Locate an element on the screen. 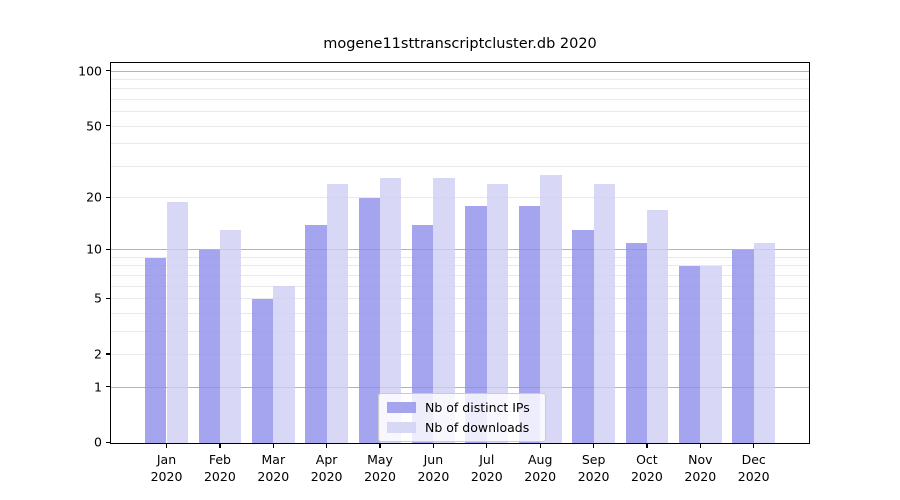  bar-downloads-mar is located at coordinates (284, 364).